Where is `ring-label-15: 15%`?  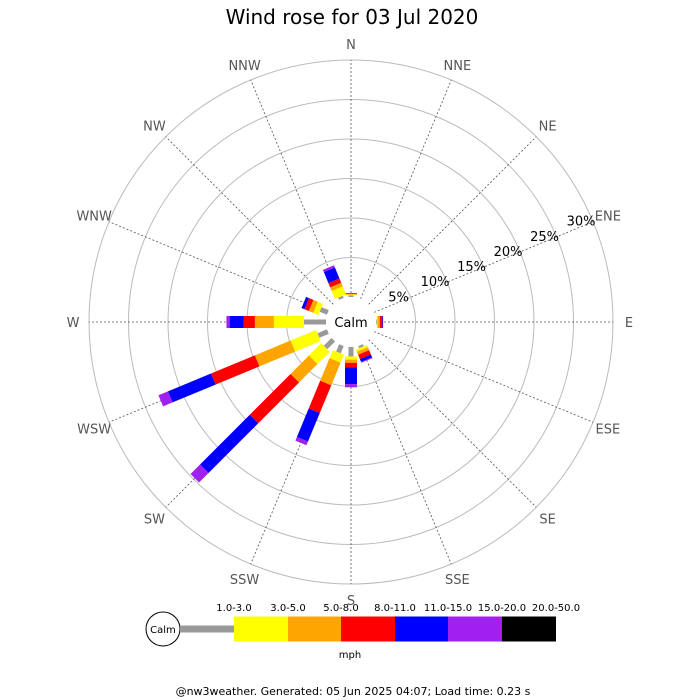 ring-label-15: 15% is located at coordinates (471, 267).